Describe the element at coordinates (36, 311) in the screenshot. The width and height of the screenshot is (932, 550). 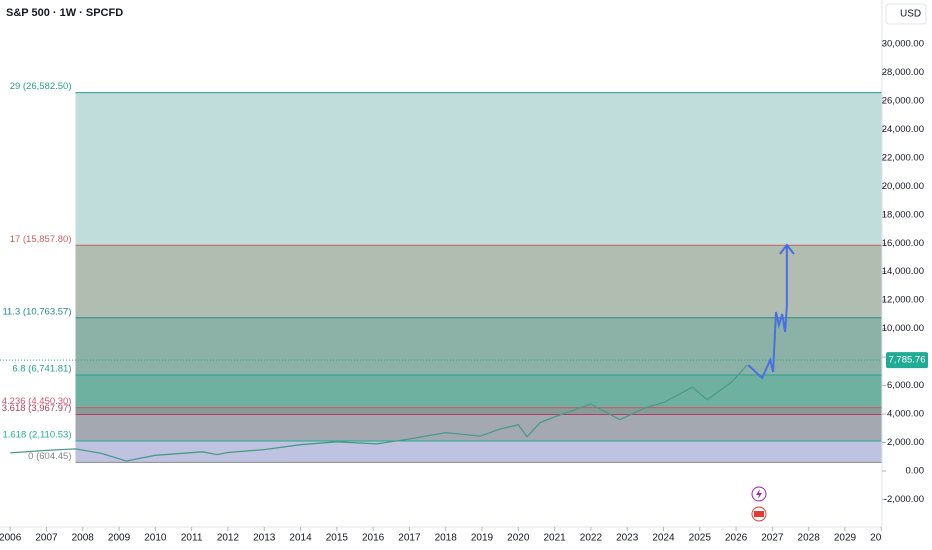
I see `fib-level-label: 11.3 (10,763.57)` at that location.